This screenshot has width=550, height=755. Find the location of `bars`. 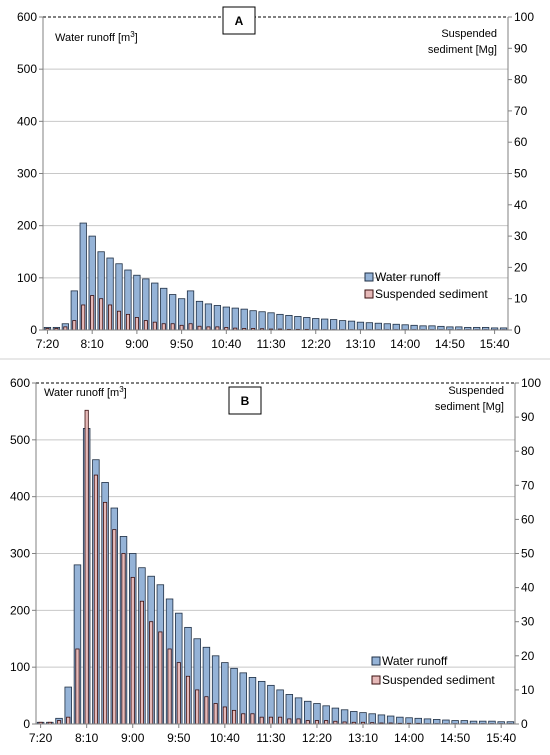

bars is located at coordinates (275, 276).